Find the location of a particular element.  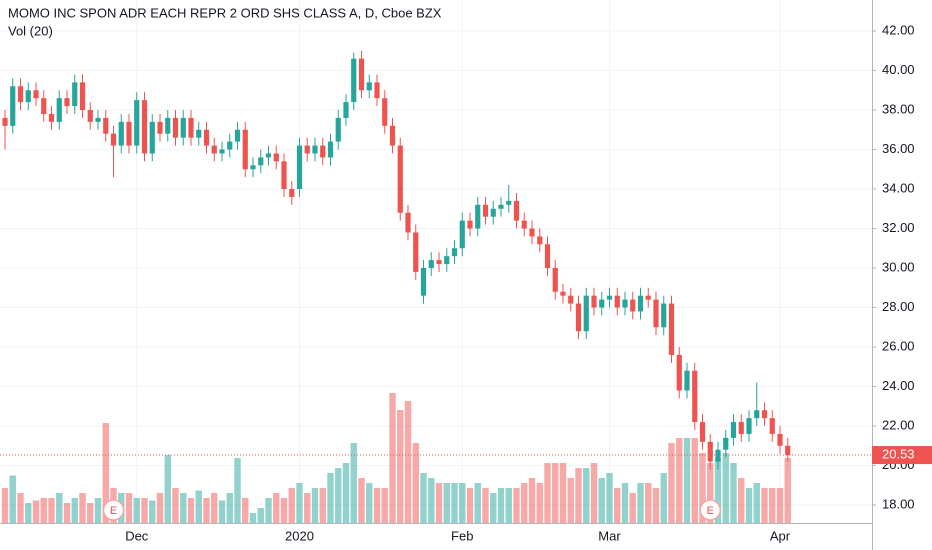

y-tick-label: 24.00 is located at coordinates (898, 385).